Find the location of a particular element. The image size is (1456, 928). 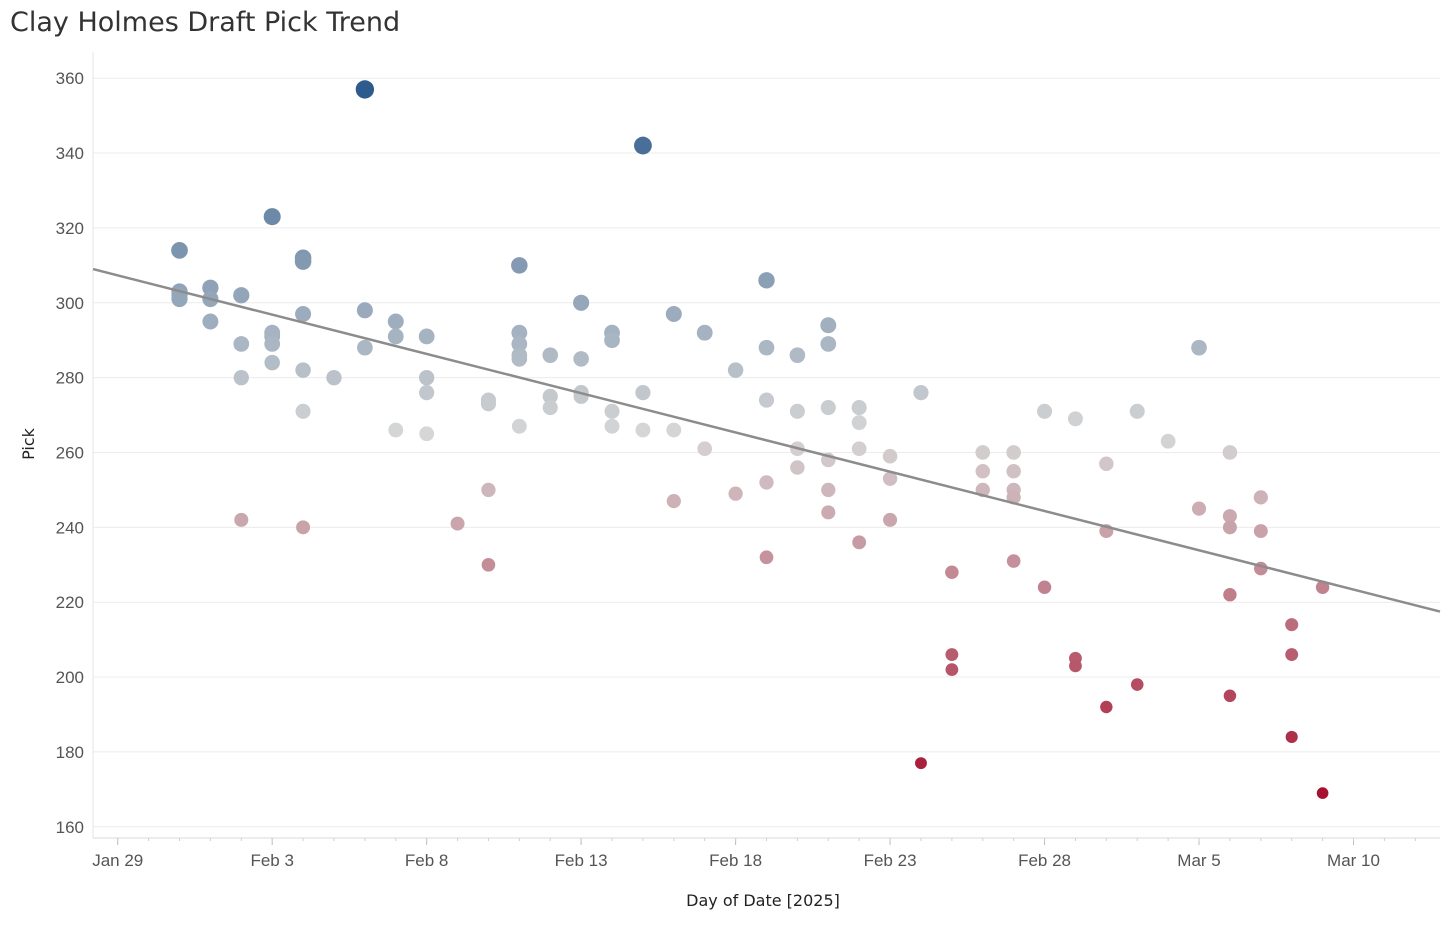

y-tick-label: 200 is located at coordinates (70, 677).